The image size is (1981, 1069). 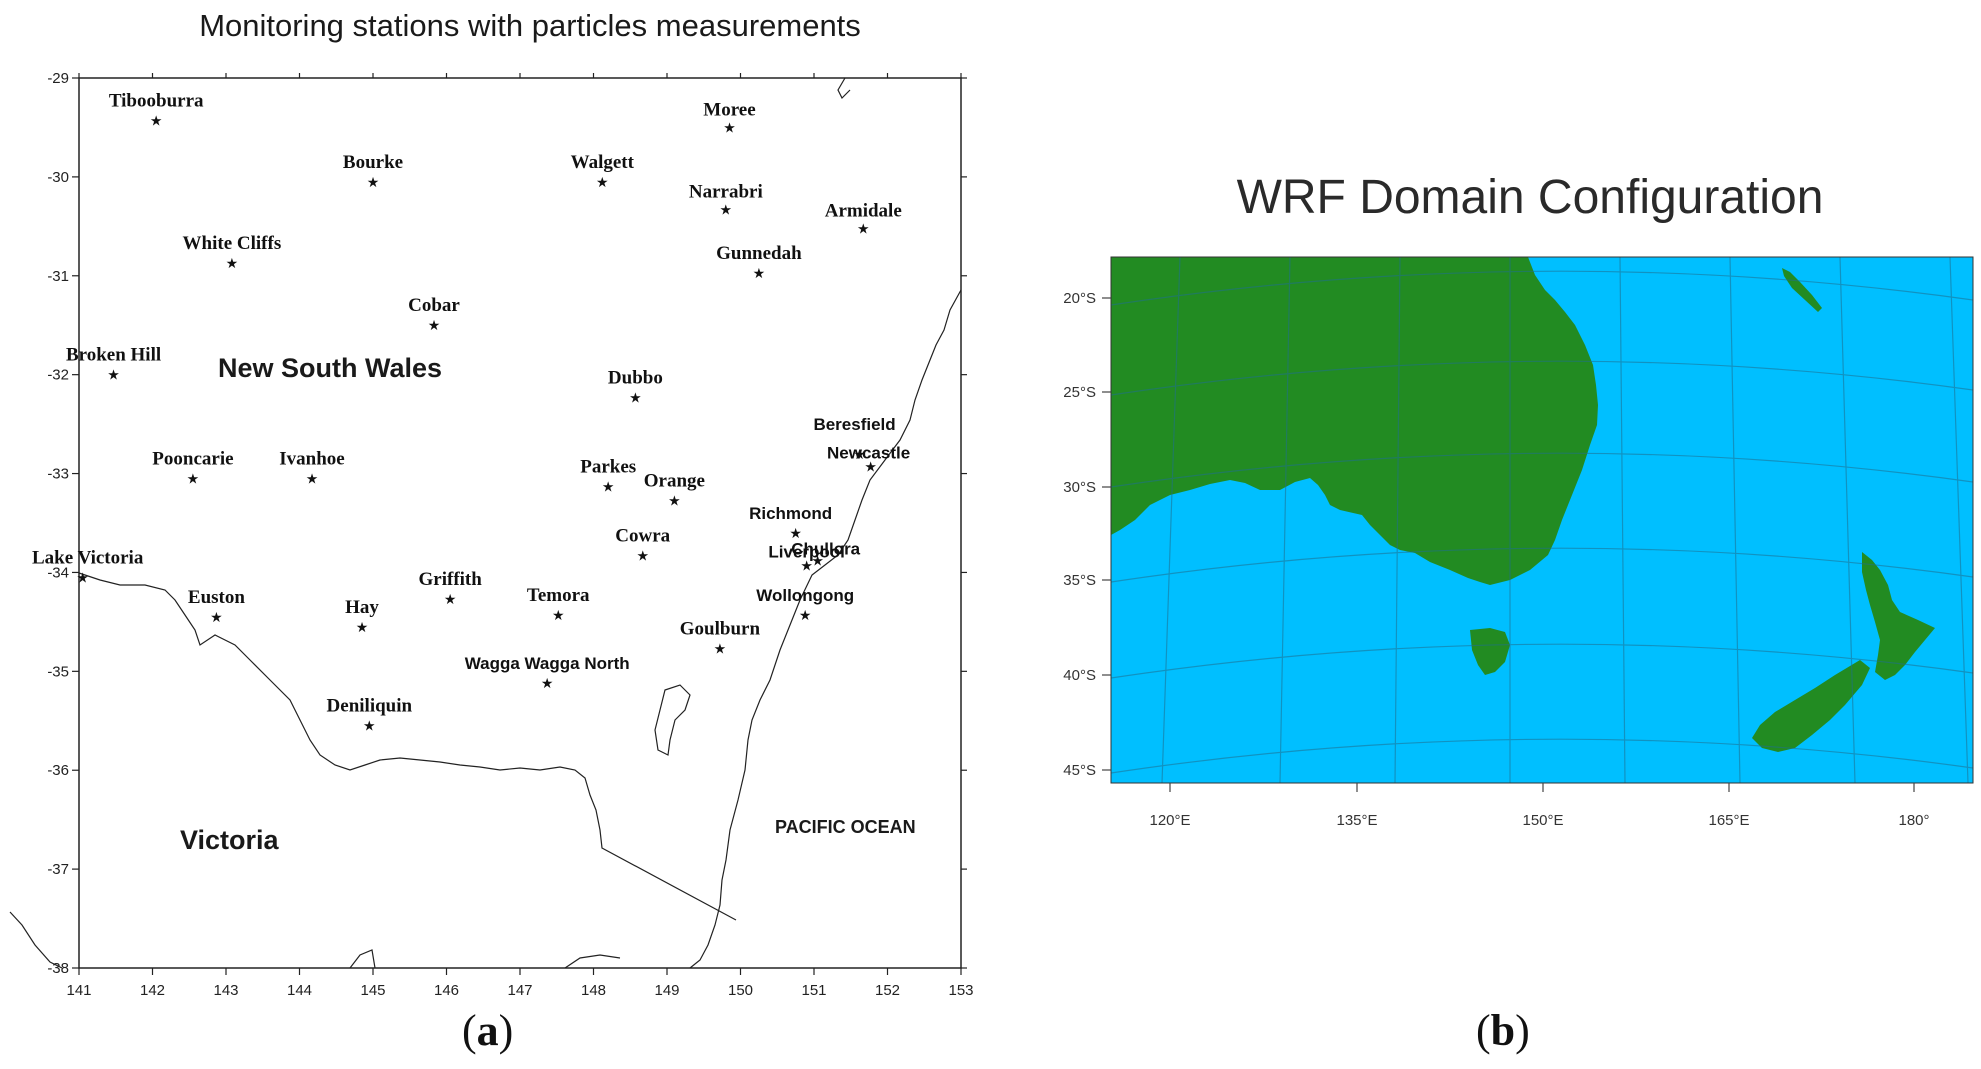 I want to click on panel-b-caption: (b), so click(x=1503, y=1030).